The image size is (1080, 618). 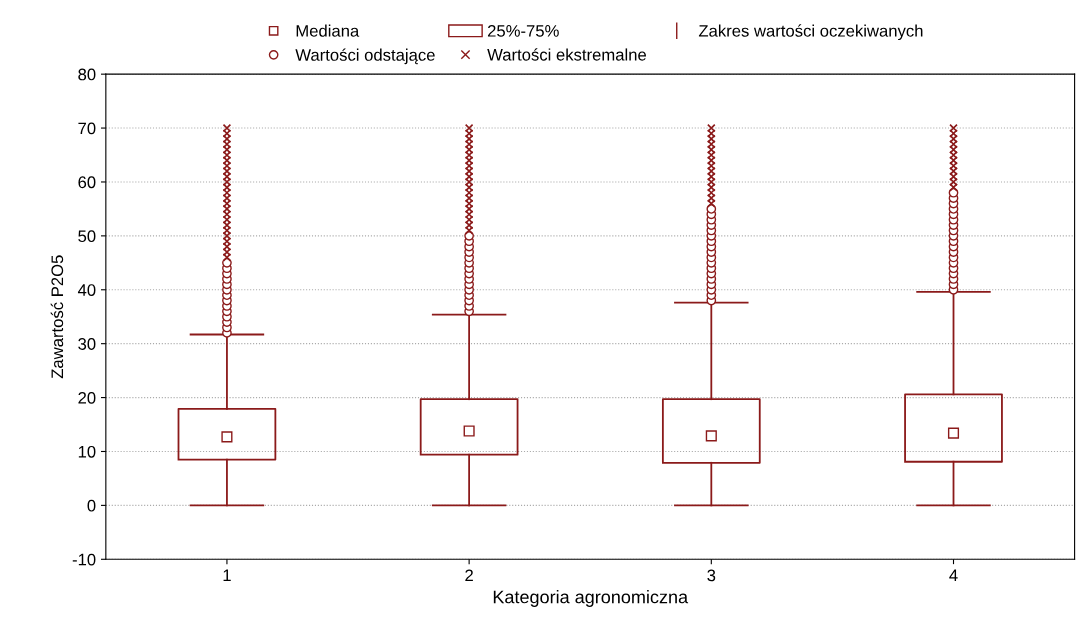 What do you see at coordinates (365, 56) in the screenshot?
I see `text: Wartości odstające` at bounding box center [365, 56].